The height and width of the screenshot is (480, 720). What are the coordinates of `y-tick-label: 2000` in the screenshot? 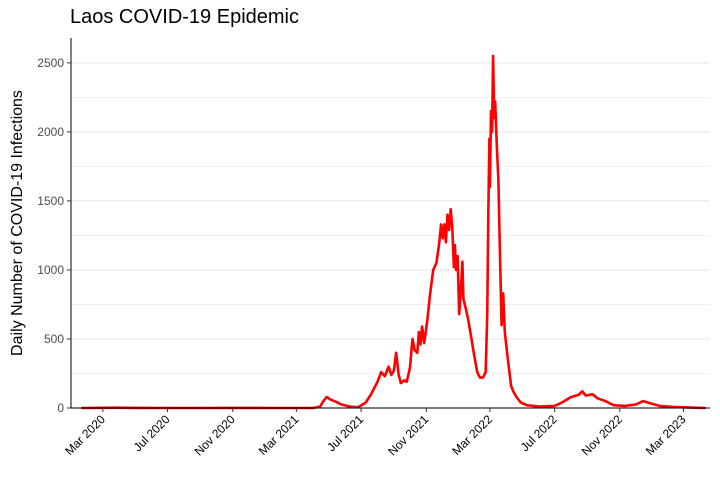 It's located at (50, 132).